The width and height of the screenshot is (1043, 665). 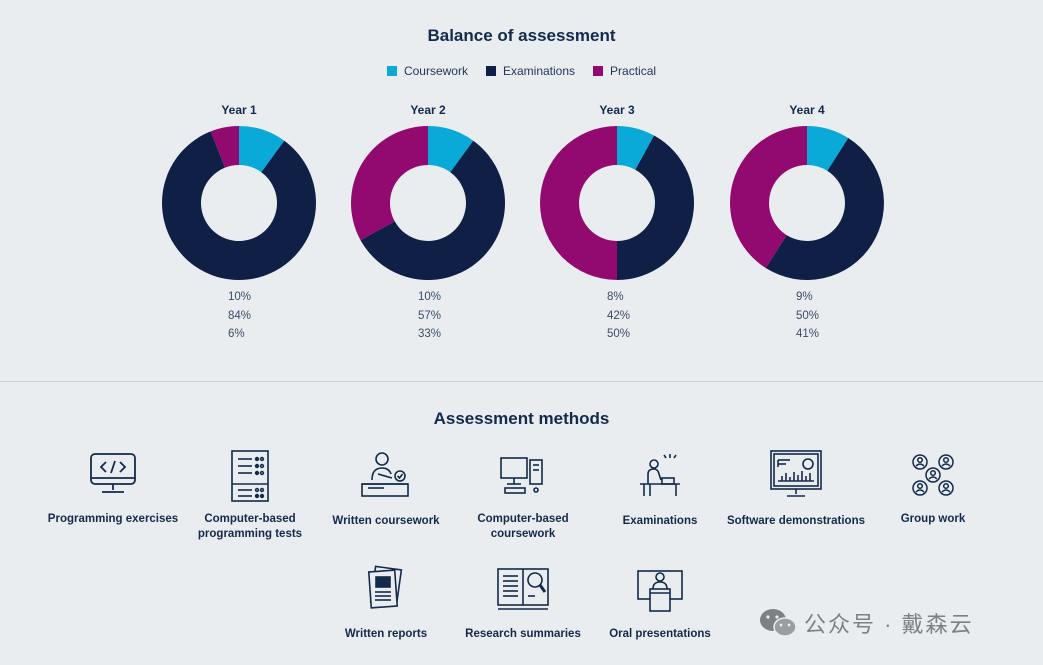 What do you see at coordinates (523, 634) in the screenshot?
I see `method-label: Research summaries` at bounding box center [523, 634].